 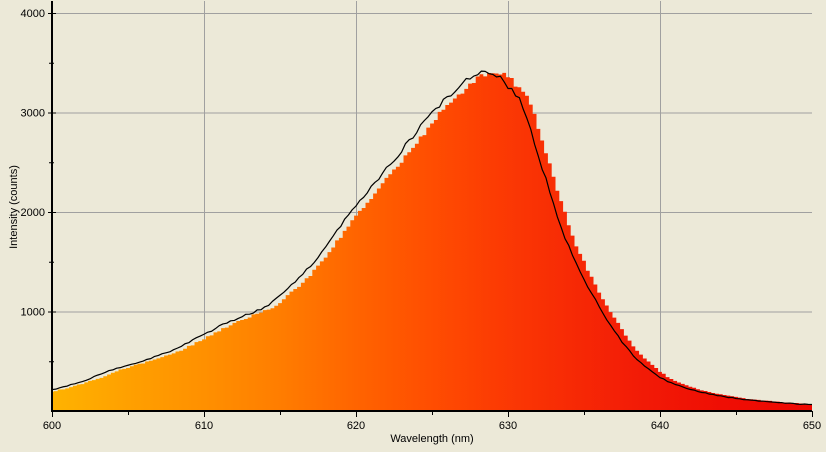 What do you see at coordinates (812, 426) in the screenshot?
I see `x-tick-label: 650` at bounding box center [812, 426].